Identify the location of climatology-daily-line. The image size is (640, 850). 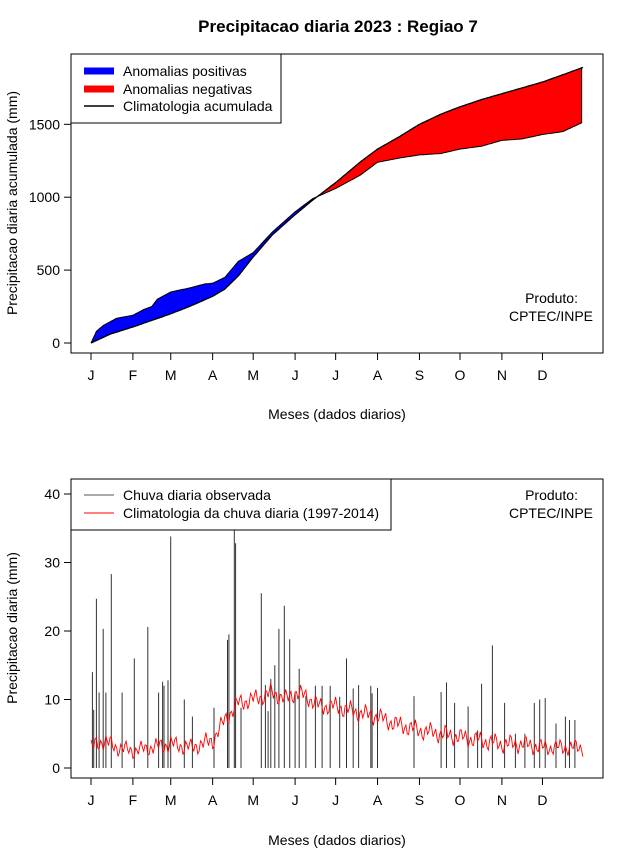
(337, 721).